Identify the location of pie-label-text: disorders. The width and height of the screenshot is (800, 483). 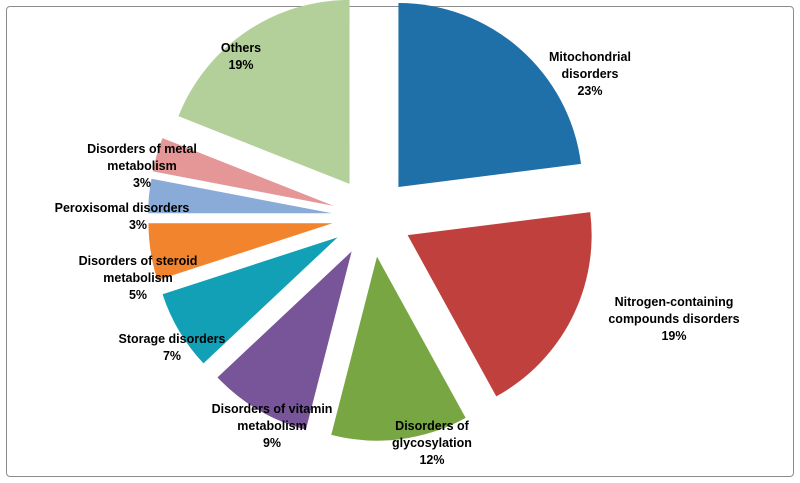
(590, 74).